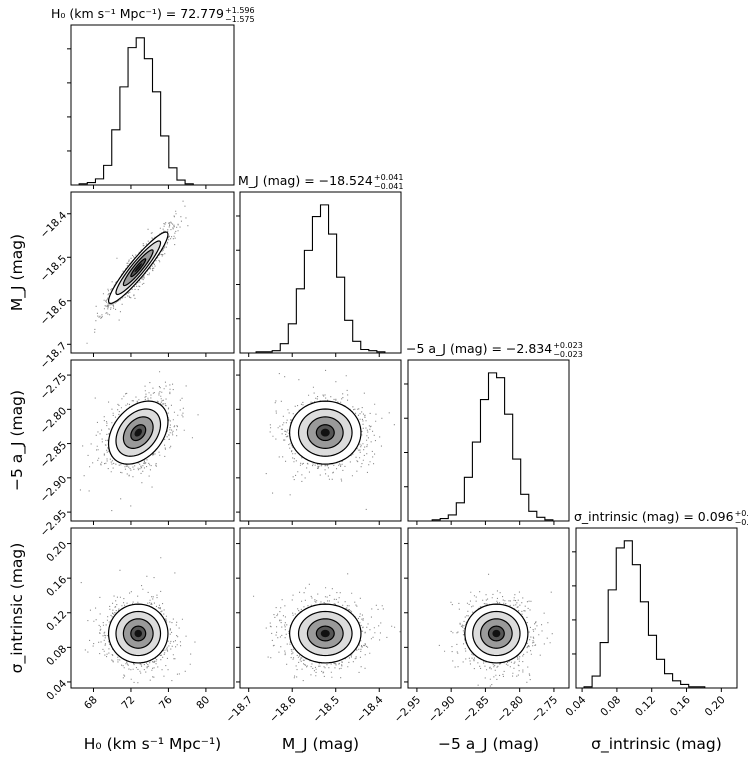  What do you see at coordinates (575, 706) in the screenshot?
I see `x-tick-label: 0.04` at bounding box center [575, 706].